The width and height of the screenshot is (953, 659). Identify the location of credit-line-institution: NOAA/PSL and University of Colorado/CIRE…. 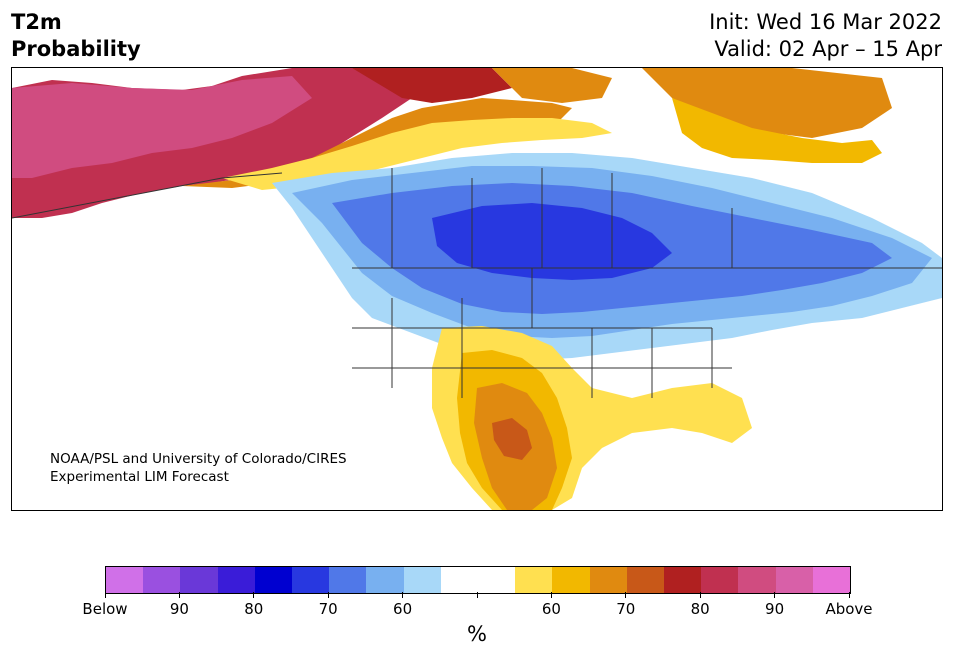
(198, 459).